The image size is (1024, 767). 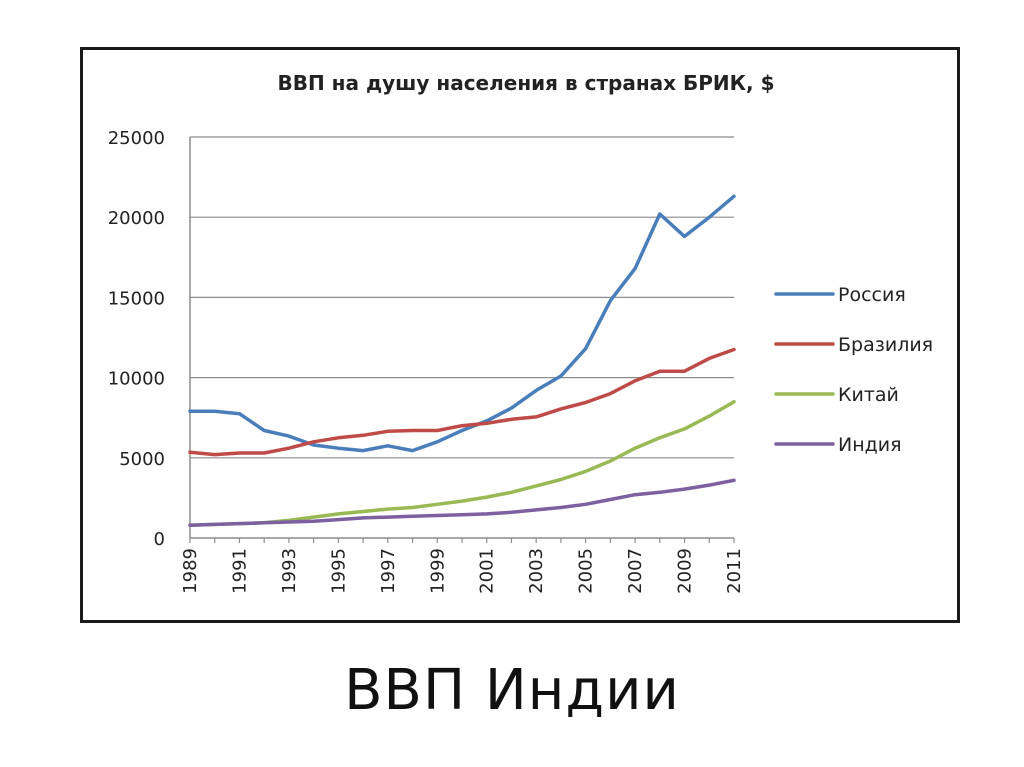 I want to click on legend-label: Бразилия, so click(x=885, y=345).